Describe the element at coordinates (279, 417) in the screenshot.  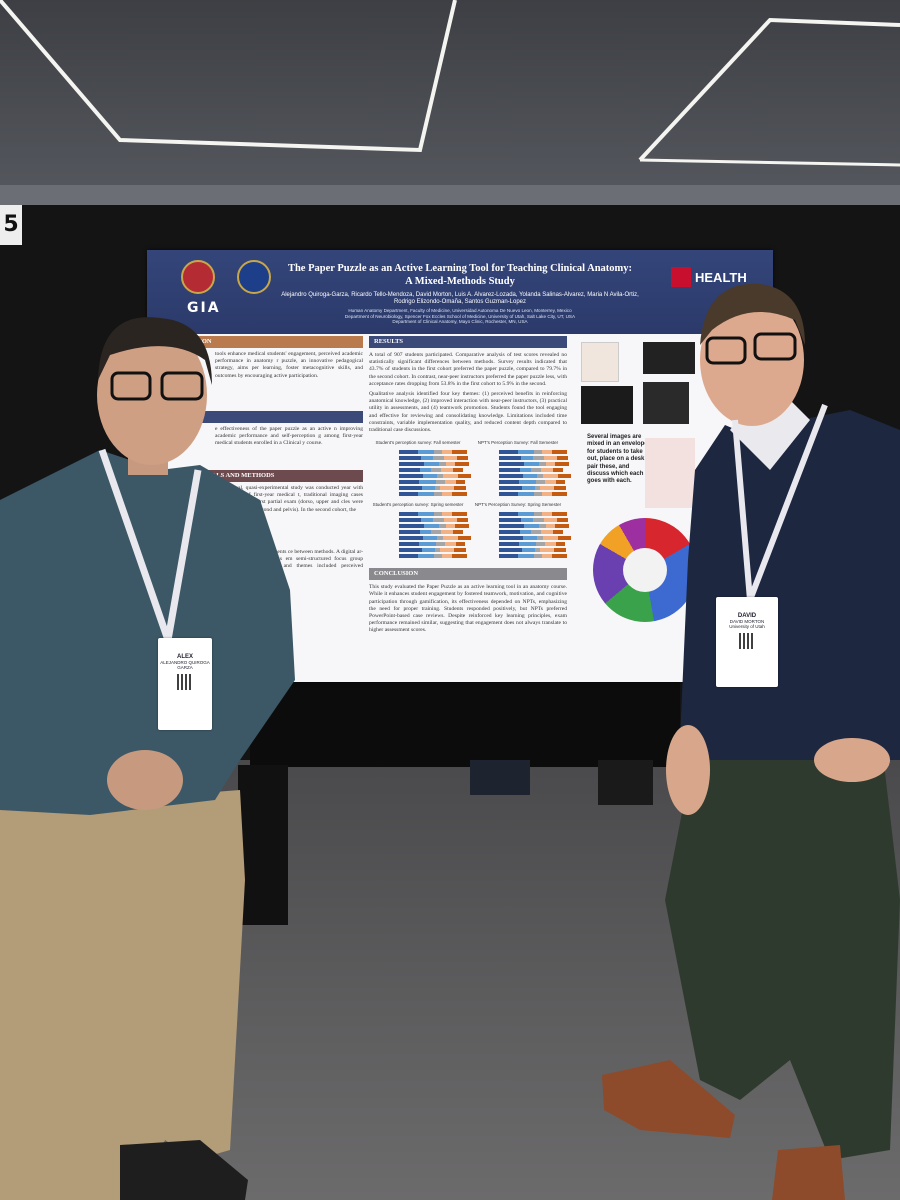
I see `section-heading` at that location.